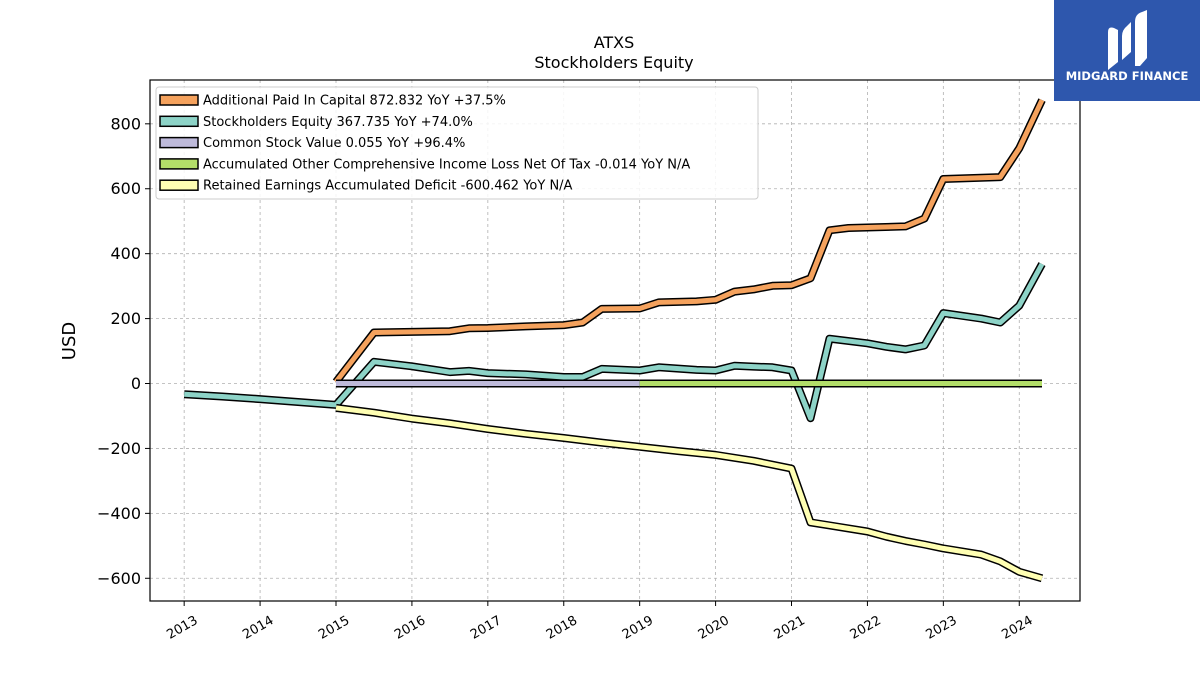 The width and height of the screenshot is (1200, 675). I want to click on logo-mark-icon, so click(1127, 40).